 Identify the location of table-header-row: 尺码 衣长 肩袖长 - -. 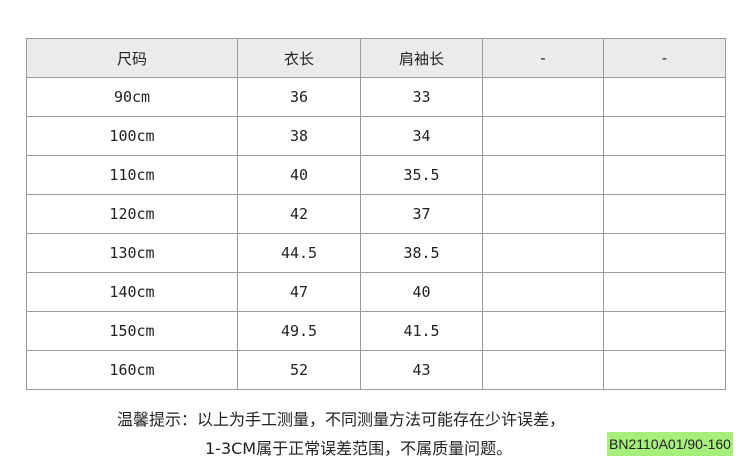
(376, 58).